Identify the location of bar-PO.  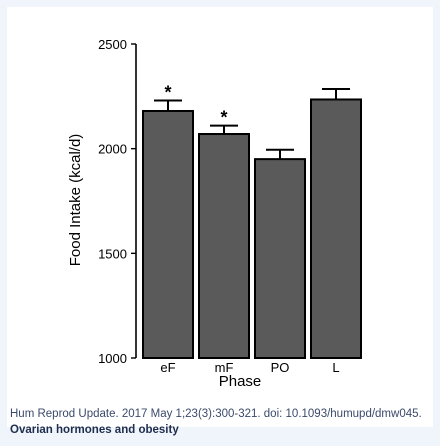
(280, 258).